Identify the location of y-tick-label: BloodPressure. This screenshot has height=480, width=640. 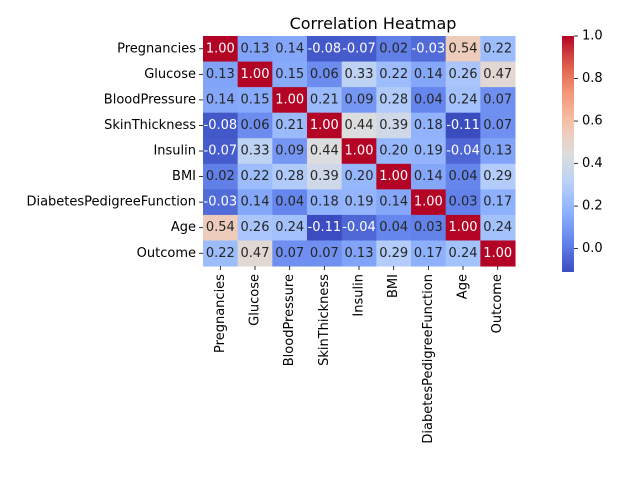
(150, 99).